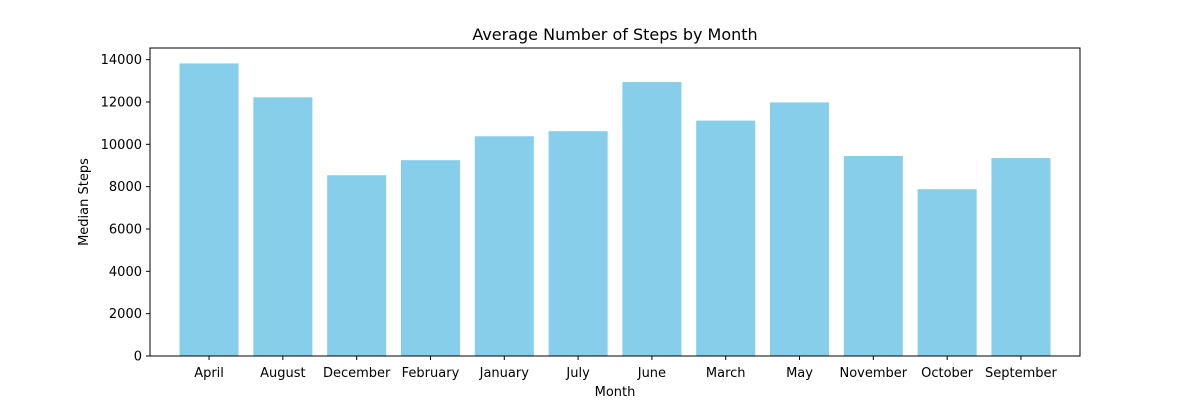 Image resolution: width=1200 pixels, height=404 pixels. I want to click on x-tick-label: October, so click(947, 373).